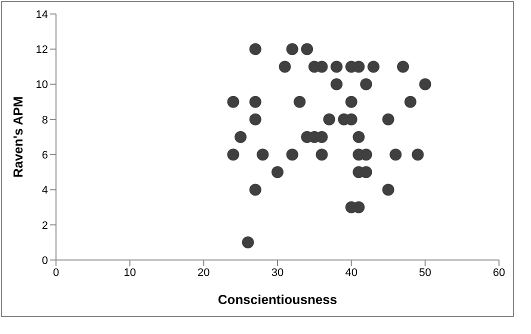 The height and width of the screenshot is (334, 531). I want to click on x-tick-label: 20, so click(204, 272).